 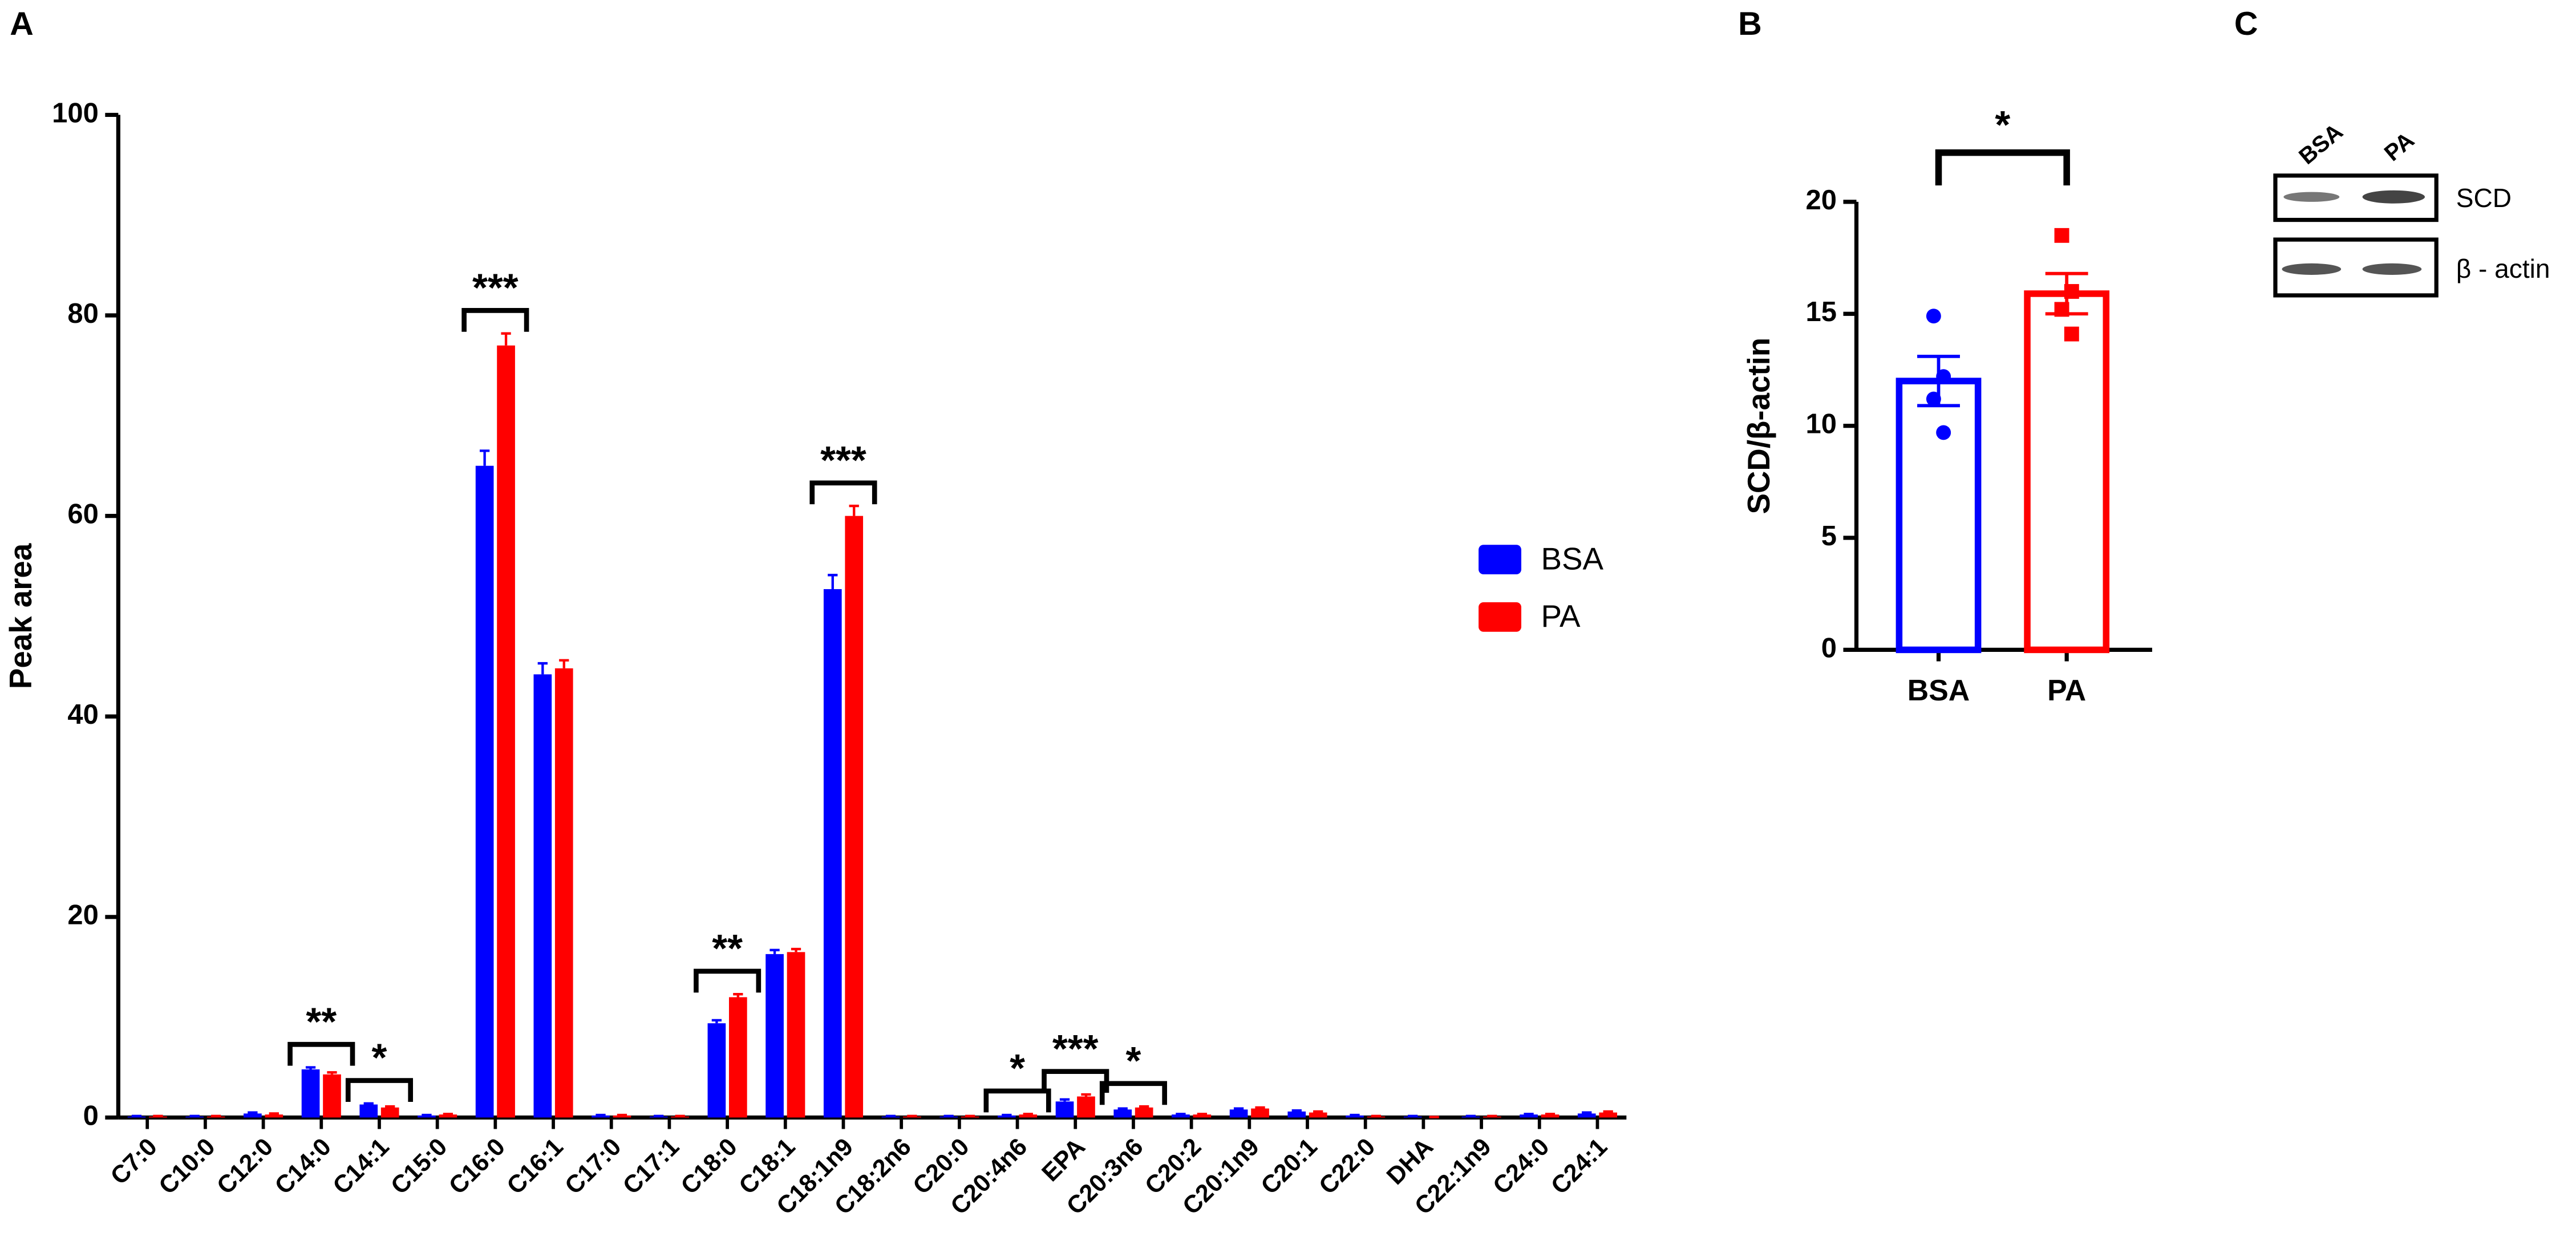 I want to click on x-tick-label: C24:1, so click(x=1579, y=1166).